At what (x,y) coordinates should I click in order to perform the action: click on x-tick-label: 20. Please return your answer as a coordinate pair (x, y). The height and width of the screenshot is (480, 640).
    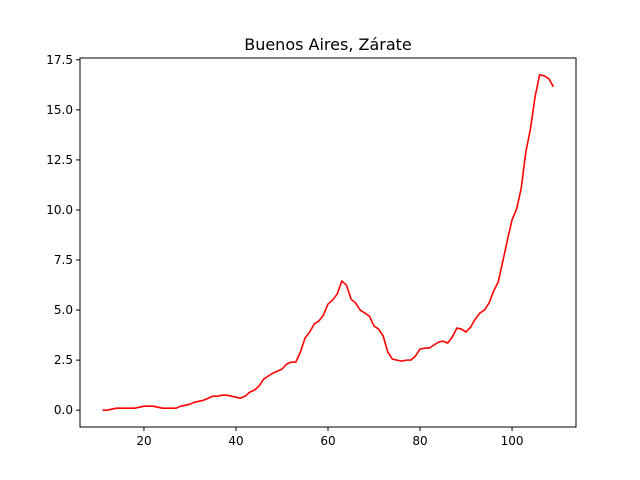
    Looking at the image, I should click on (143, 441).